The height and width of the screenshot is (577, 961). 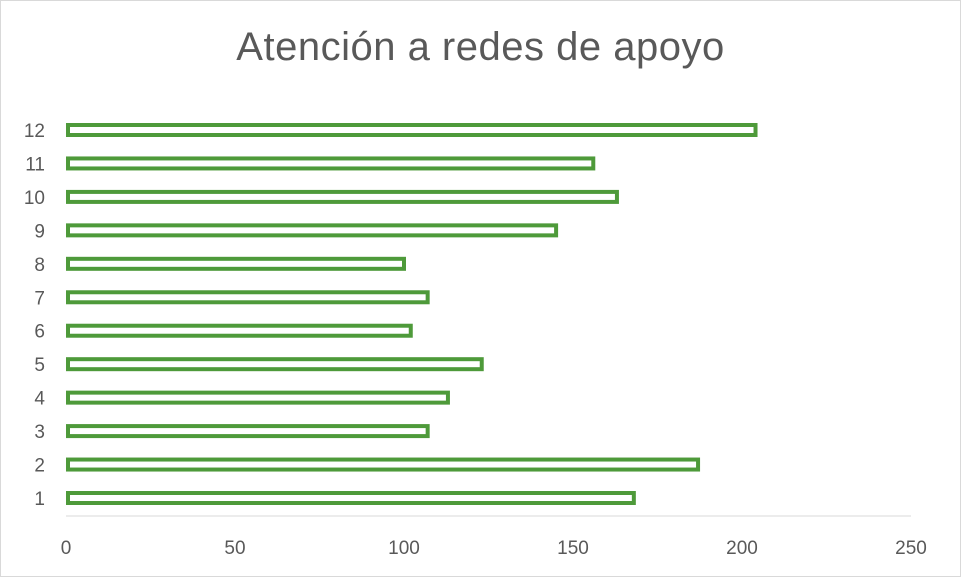 What do you see at coordinates (39, 432) in the screenshot?
I see `y-tick-label-3: 3` at bounding box center [39, 432].